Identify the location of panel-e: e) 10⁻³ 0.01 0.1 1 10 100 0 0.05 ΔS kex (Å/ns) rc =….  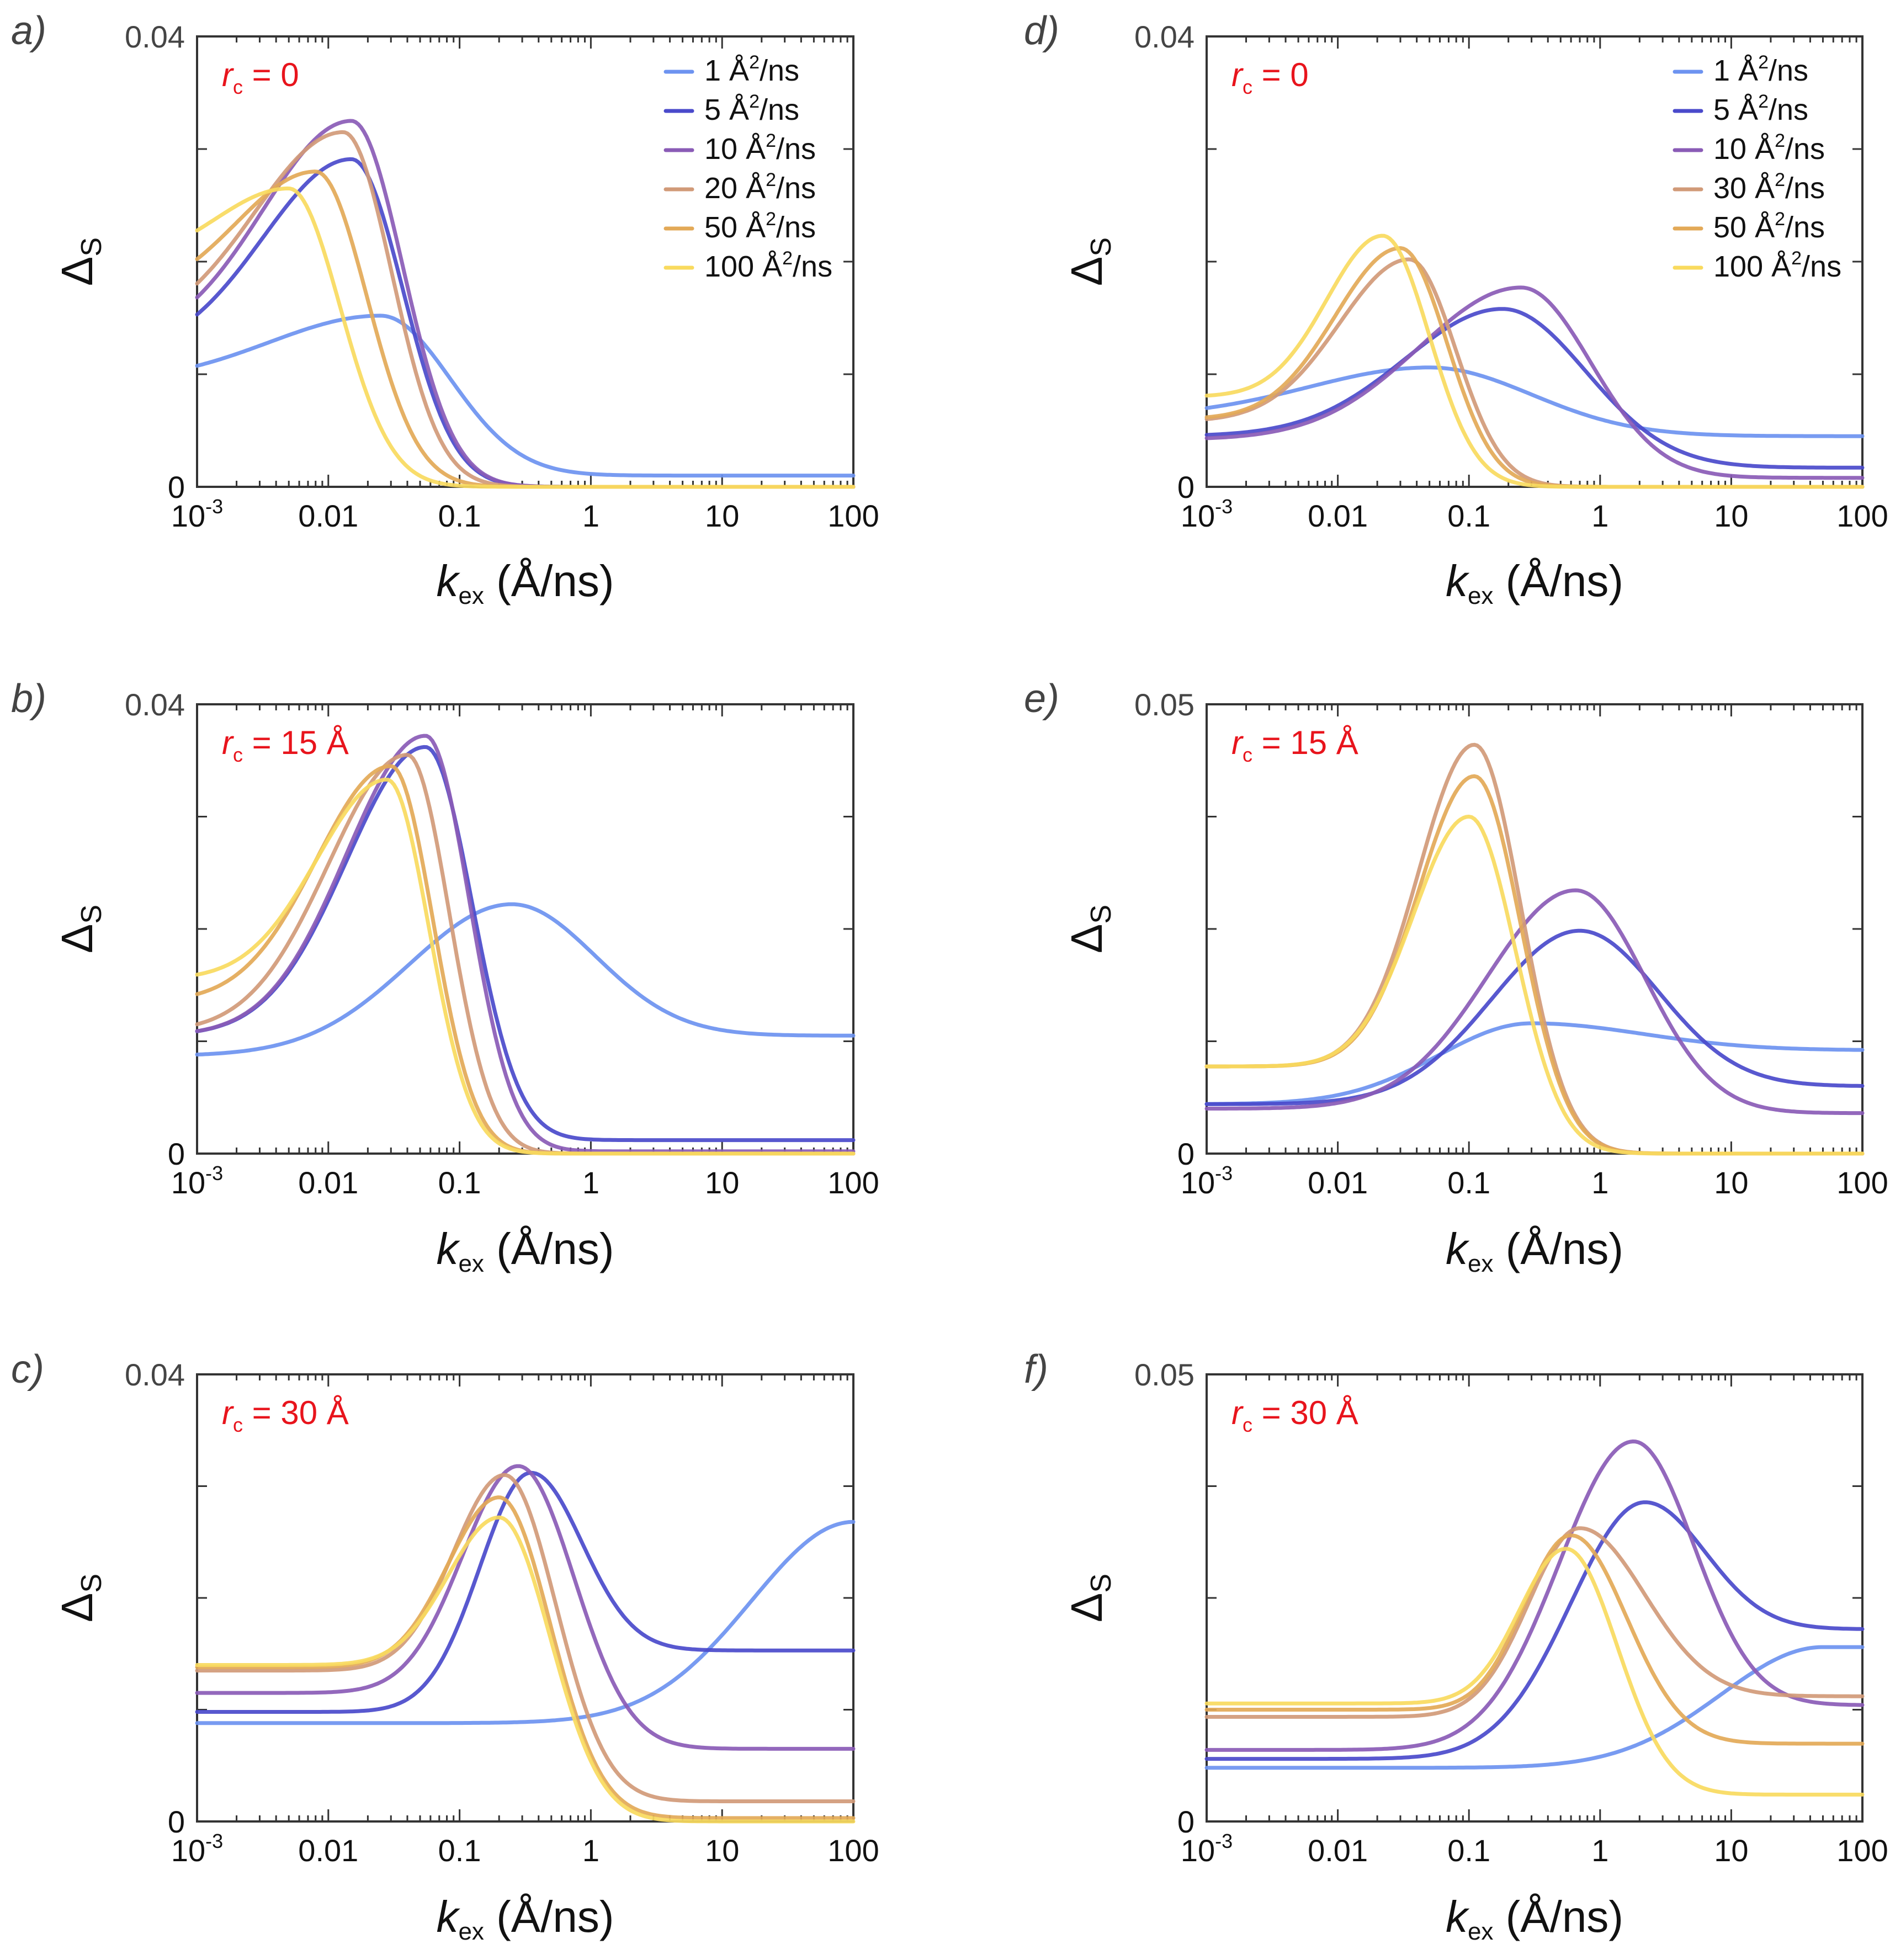
(1456, 977).